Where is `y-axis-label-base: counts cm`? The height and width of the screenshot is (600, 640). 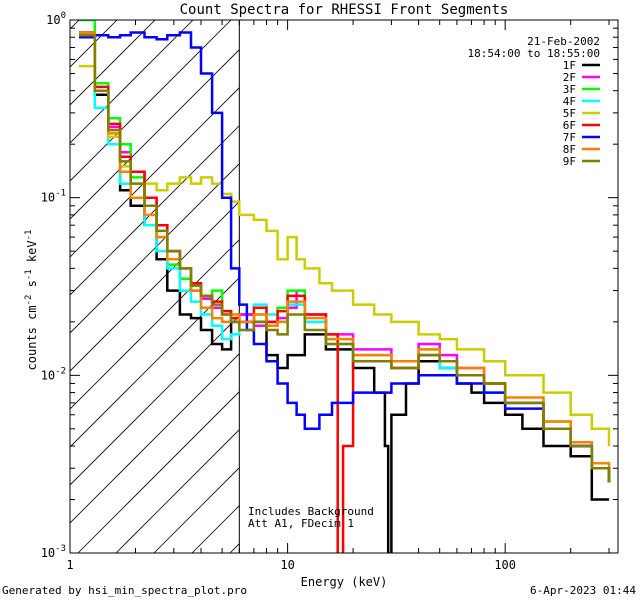 y-axis-label-base: counts cm is located at coordinates (32, 337).